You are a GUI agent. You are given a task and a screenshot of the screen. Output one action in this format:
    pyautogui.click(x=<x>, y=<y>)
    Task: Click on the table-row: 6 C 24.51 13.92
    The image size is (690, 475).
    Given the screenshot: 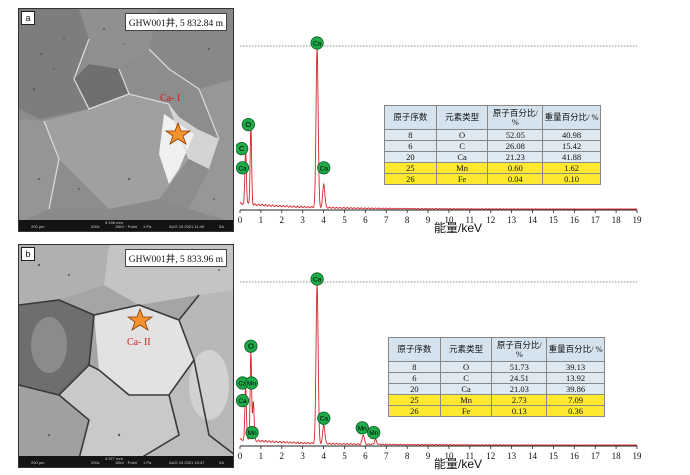 What is the action you would take?
    pyautogui.click(x=496, y=378)
    